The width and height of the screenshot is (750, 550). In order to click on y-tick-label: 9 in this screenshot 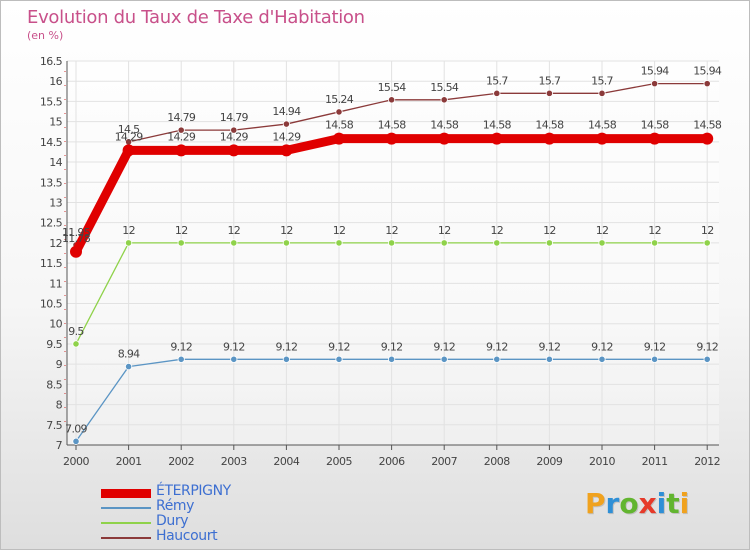, I will do `click(59, 364)`.